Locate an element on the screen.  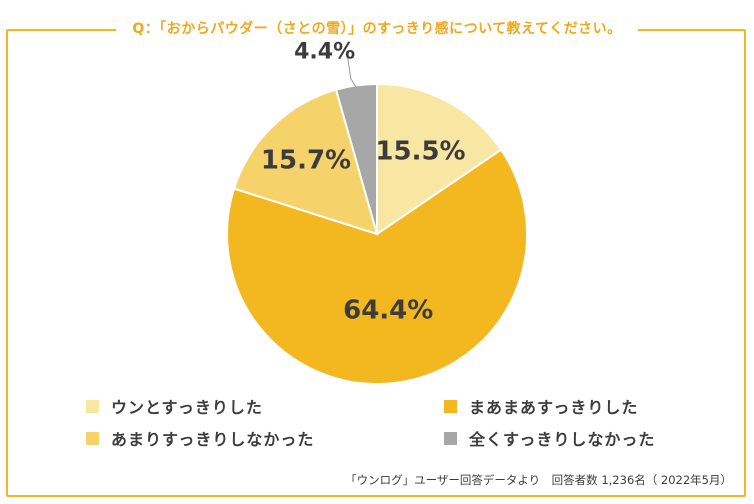
legend-label-1: ウンとすっきりした is located at coordinates (187, 407).